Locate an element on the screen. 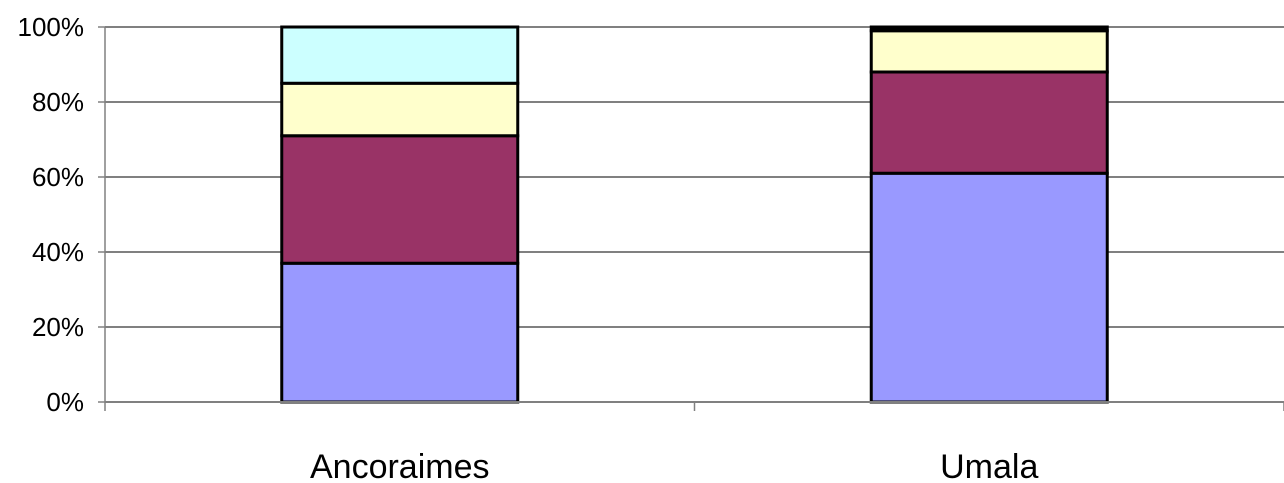 The height and width of the screenshot is (483, 1284). y-tick-label: 0% is located at coordinates (65, 402).